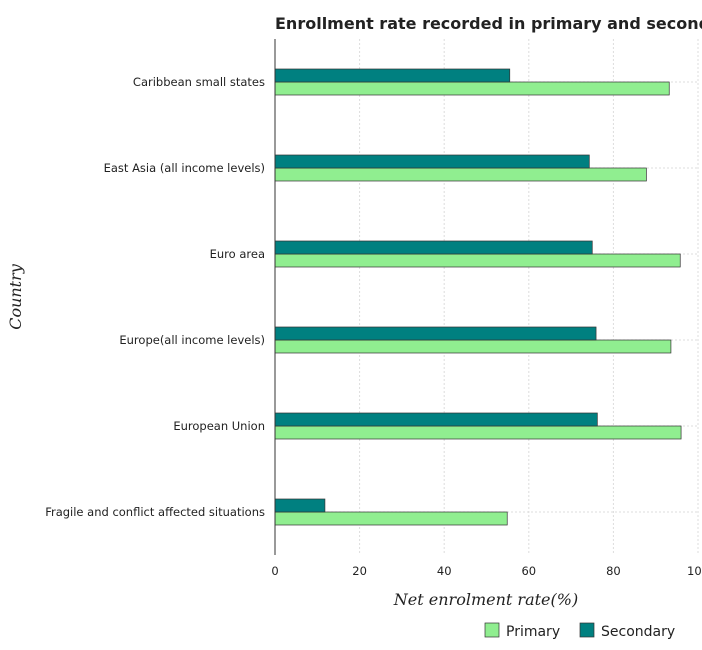 This screenshot has height=650, width=702. Describe the element at coordinates (274, 571) in the screenshot. I see `x-tick-label: 0` at that location.